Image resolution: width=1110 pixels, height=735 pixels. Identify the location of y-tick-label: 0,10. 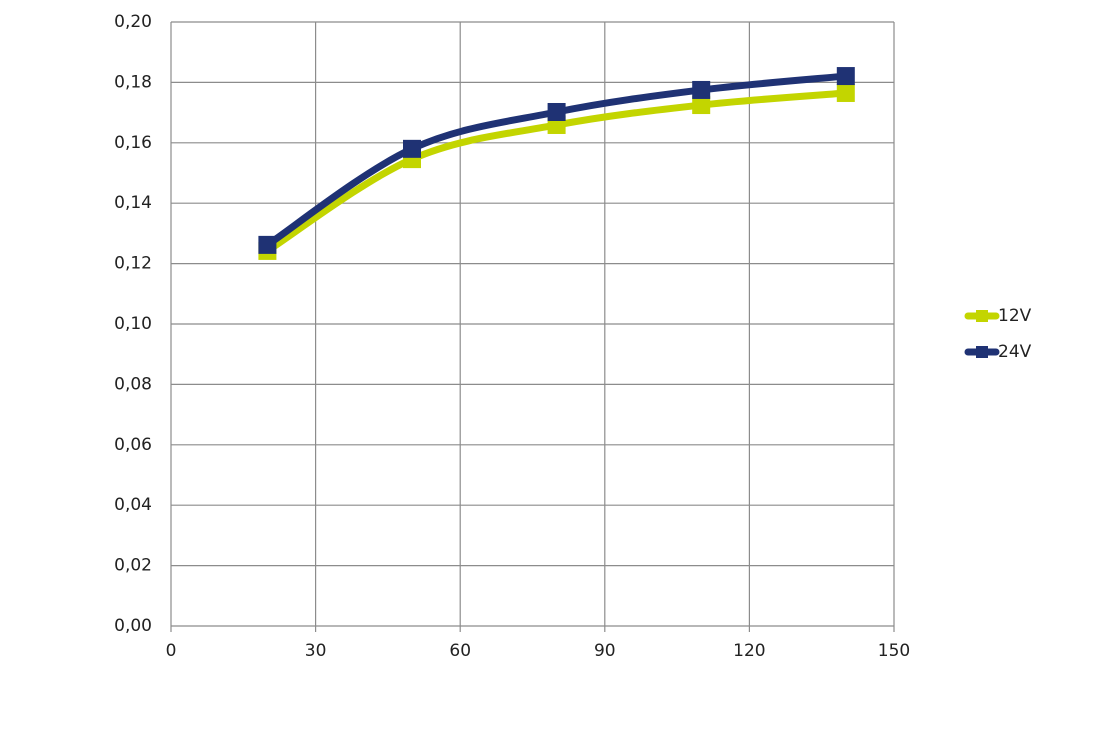
(133, 324).